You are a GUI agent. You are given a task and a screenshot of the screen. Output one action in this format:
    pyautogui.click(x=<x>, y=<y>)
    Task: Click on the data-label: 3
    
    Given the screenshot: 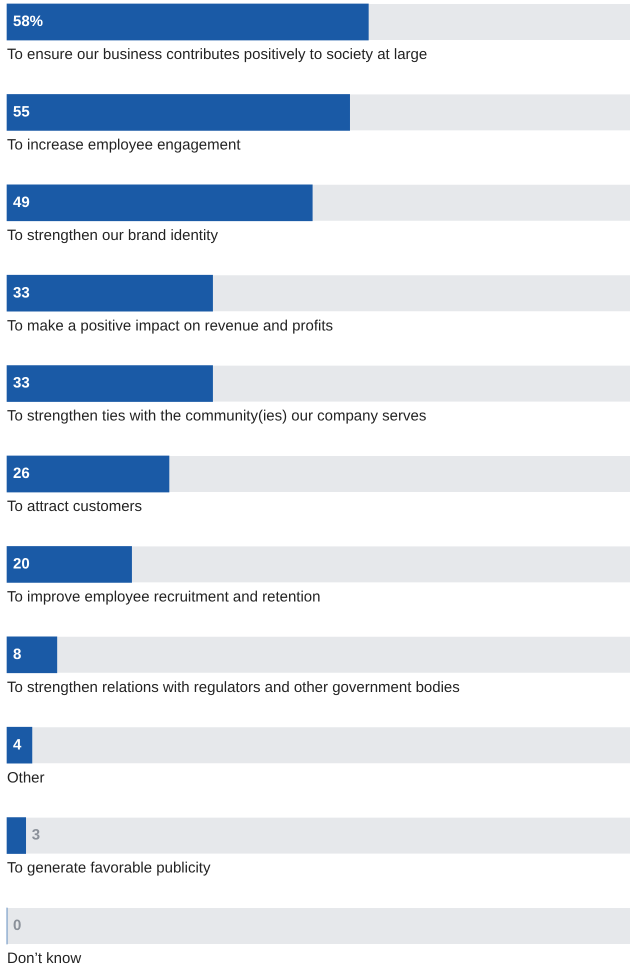 What is the action you would take?
    pyautogui.click(x=36, y=835)
    